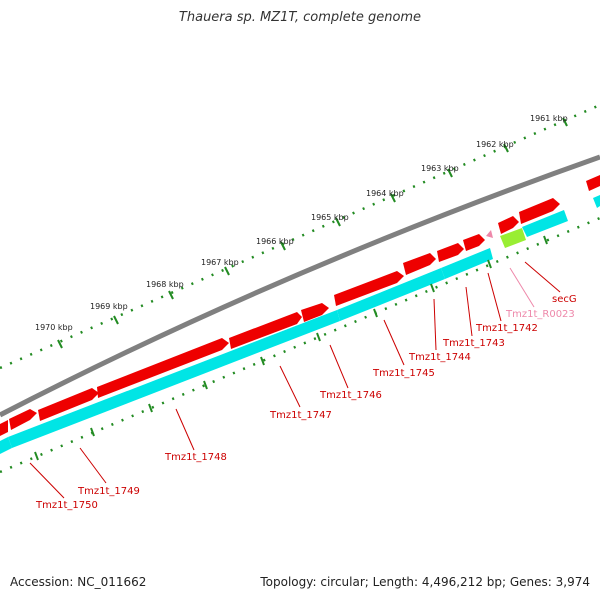 The image size is (600, 600). I want to click on rna-track, so click(506, 238).